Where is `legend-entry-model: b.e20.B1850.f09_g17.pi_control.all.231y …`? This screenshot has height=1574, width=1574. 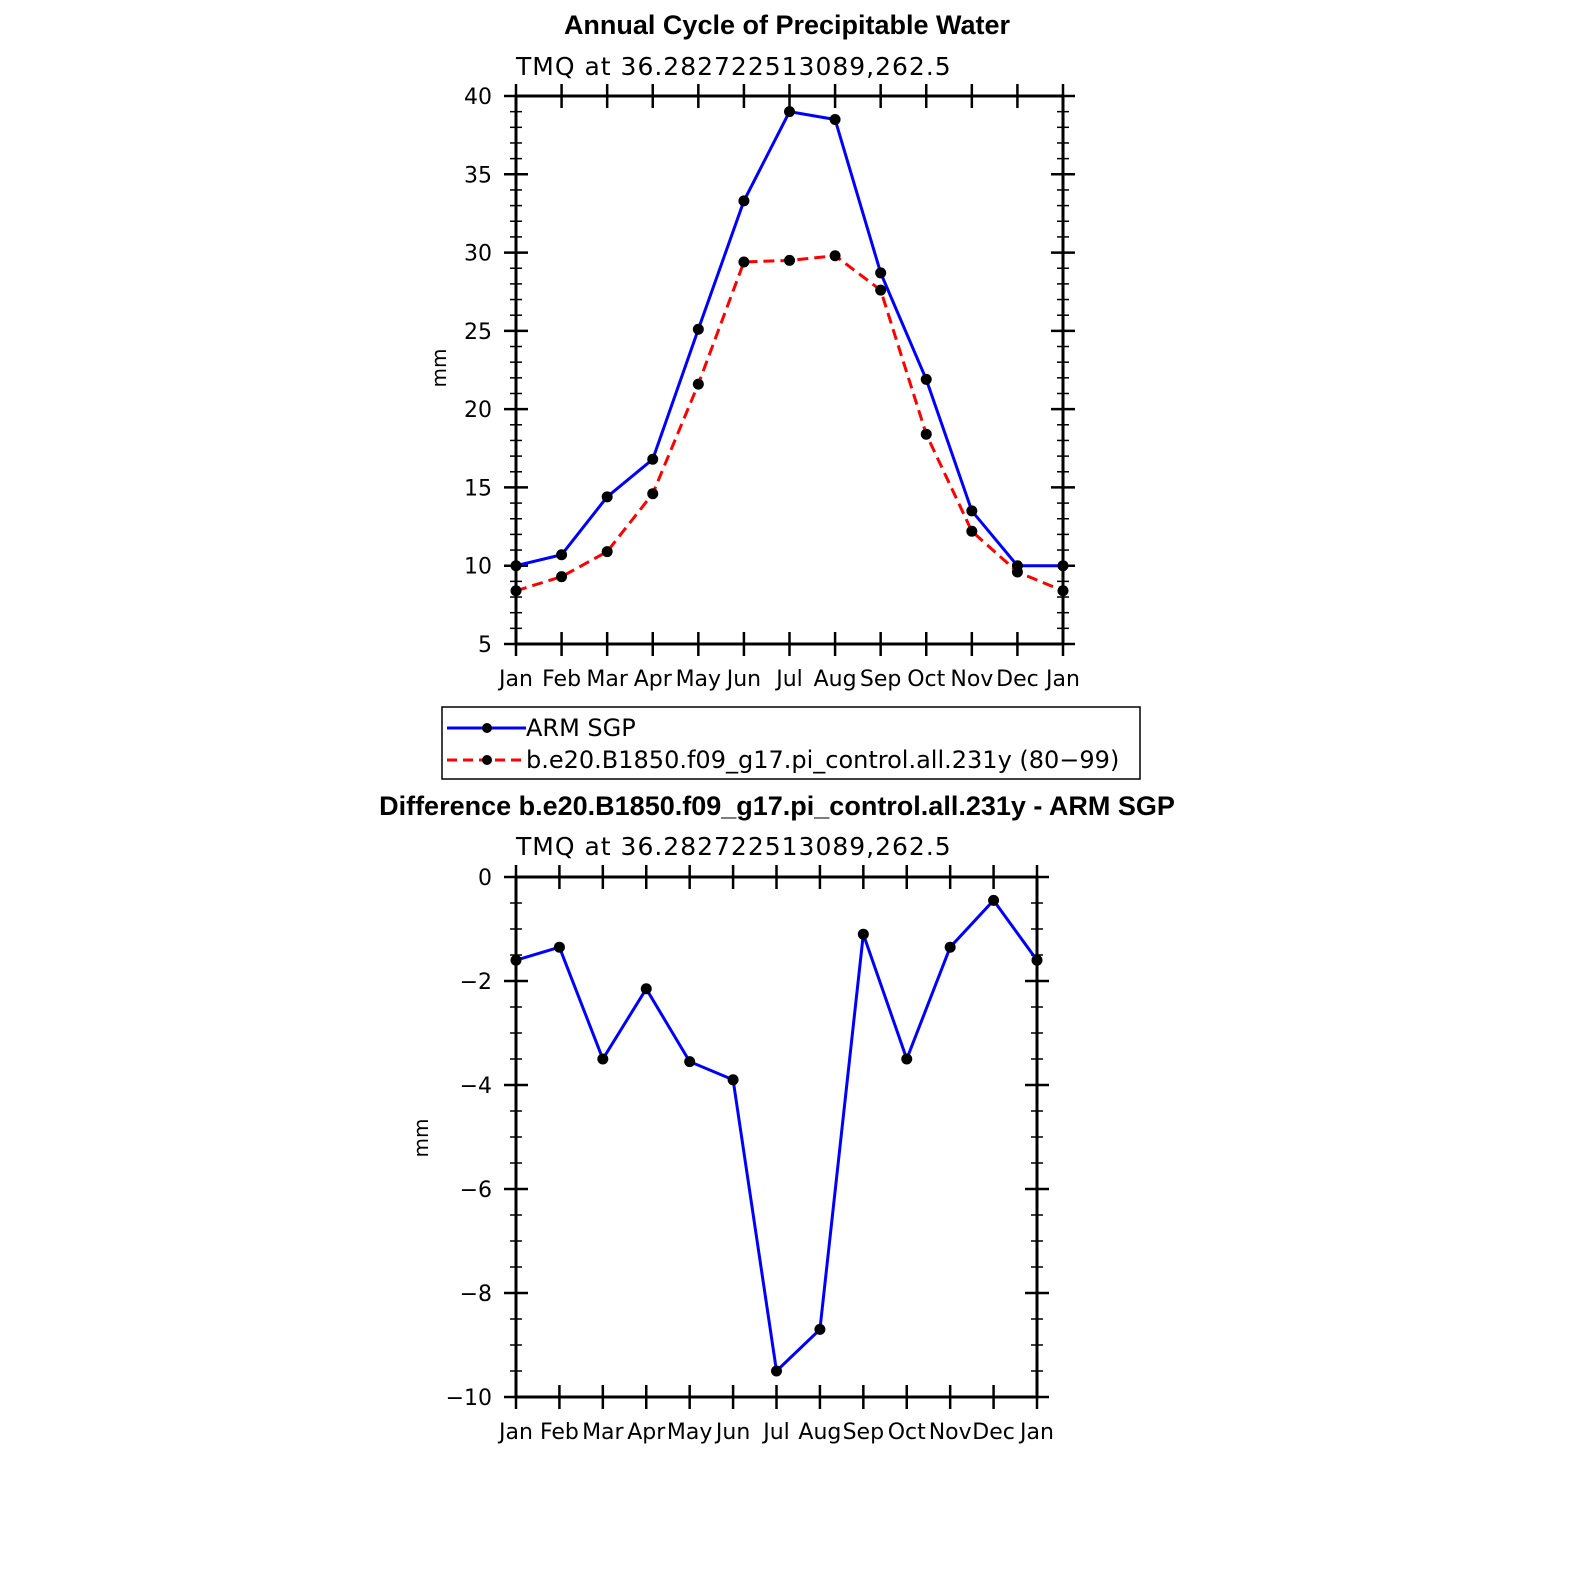 legend-entry-model: b.e20.B1850.f09_g17.pi_control.all.231y … is located at coordinates (783, 760).